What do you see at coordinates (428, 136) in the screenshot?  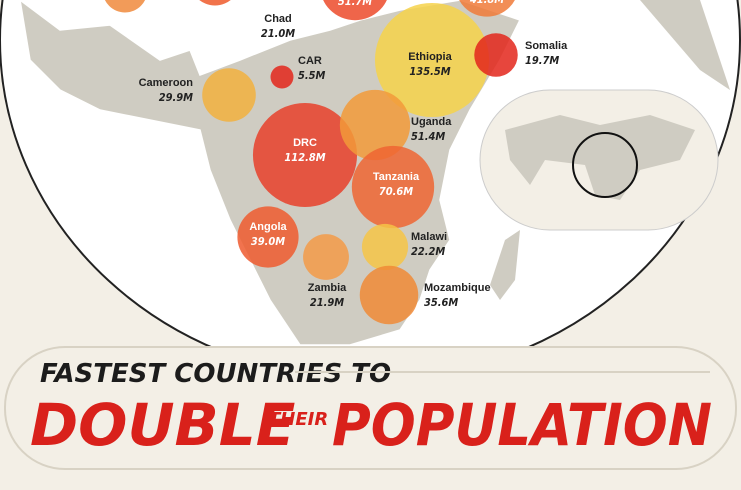 I see `population-label: 51.4M` at bounding box center [428, 136].